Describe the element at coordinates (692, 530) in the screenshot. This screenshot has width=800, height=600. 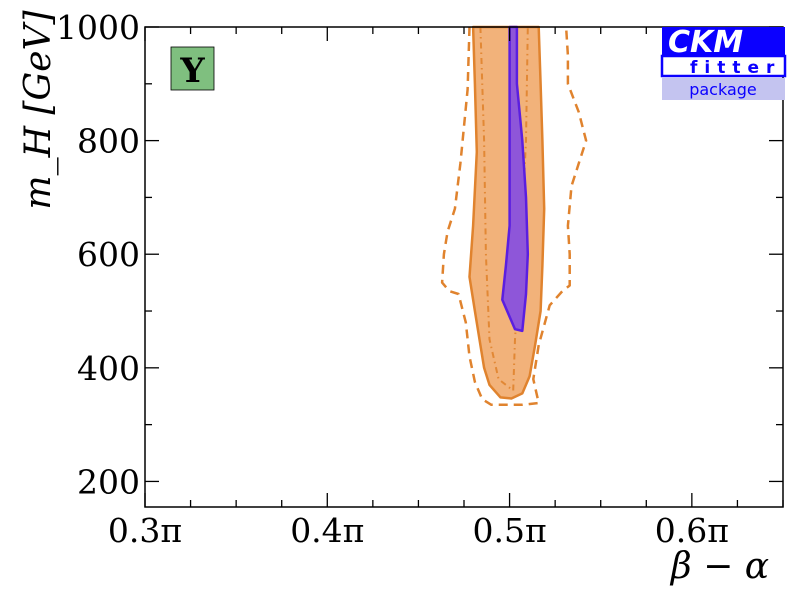
I see `x-tick-label: 0.6π` at that location.